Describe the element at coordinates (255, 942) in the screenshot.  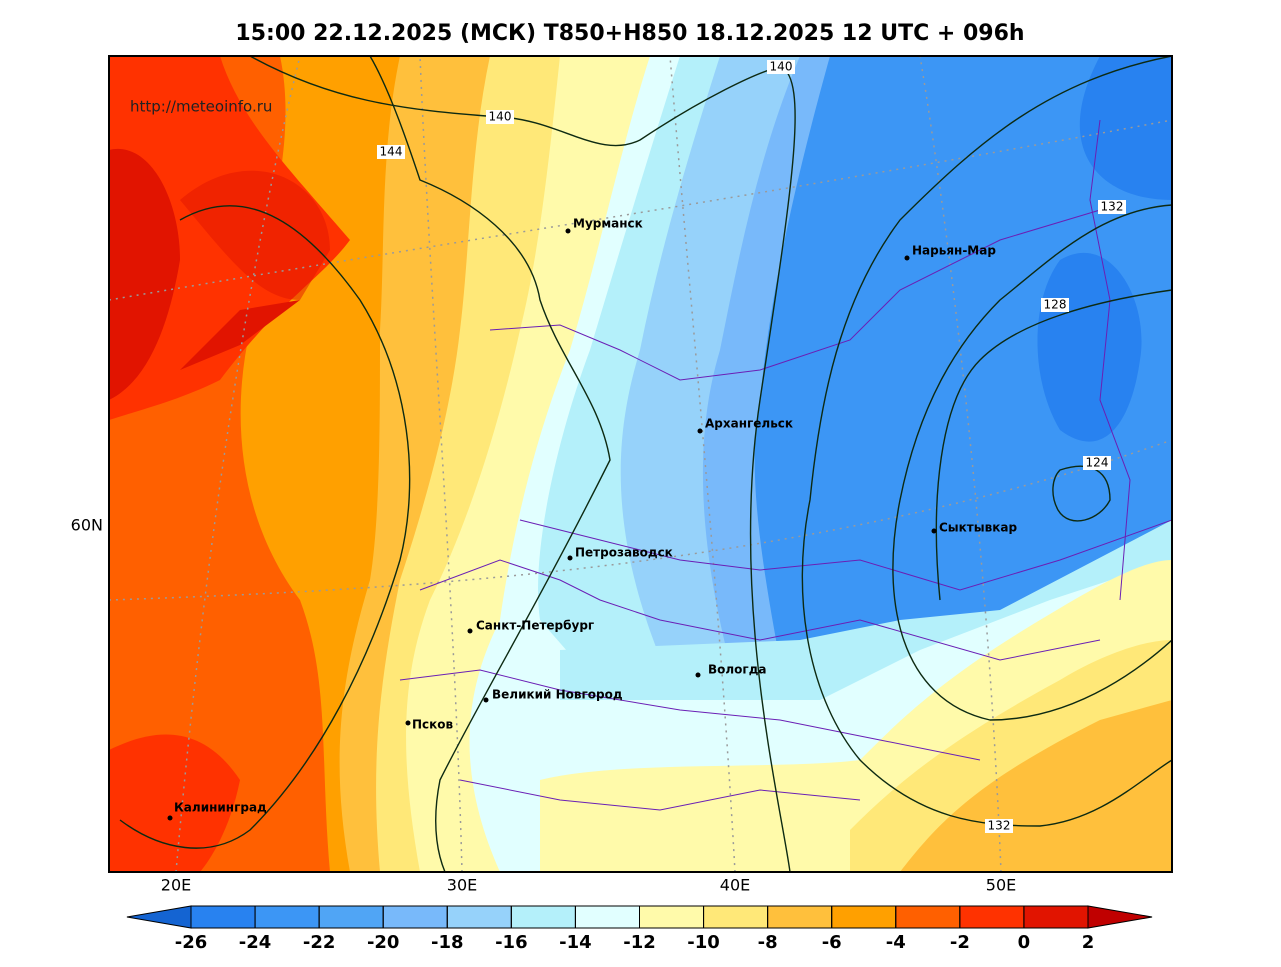
I see `colorbar-tick-label: -24` at that location.